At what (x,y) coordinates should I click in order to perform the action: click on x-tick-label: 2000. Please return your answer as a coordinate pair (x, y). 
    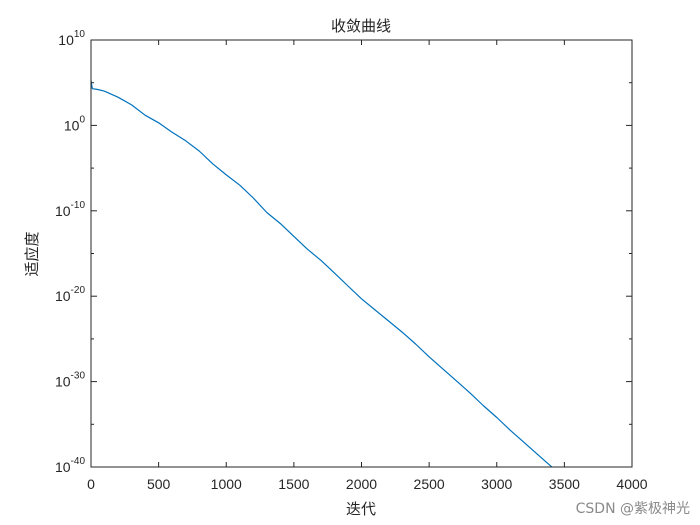
    Looking at the image, I should click on (361, 484).